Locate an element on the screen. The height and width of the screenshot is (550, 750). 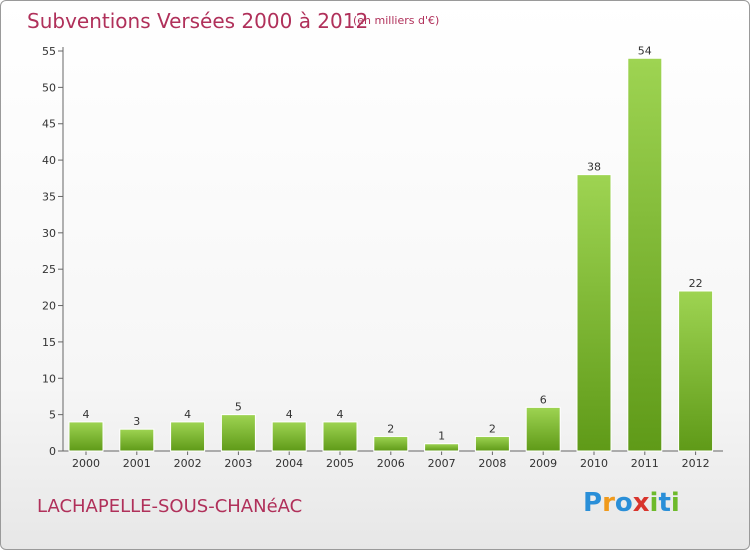
y-tick-label: 50 is located at coordinates (49, 87).